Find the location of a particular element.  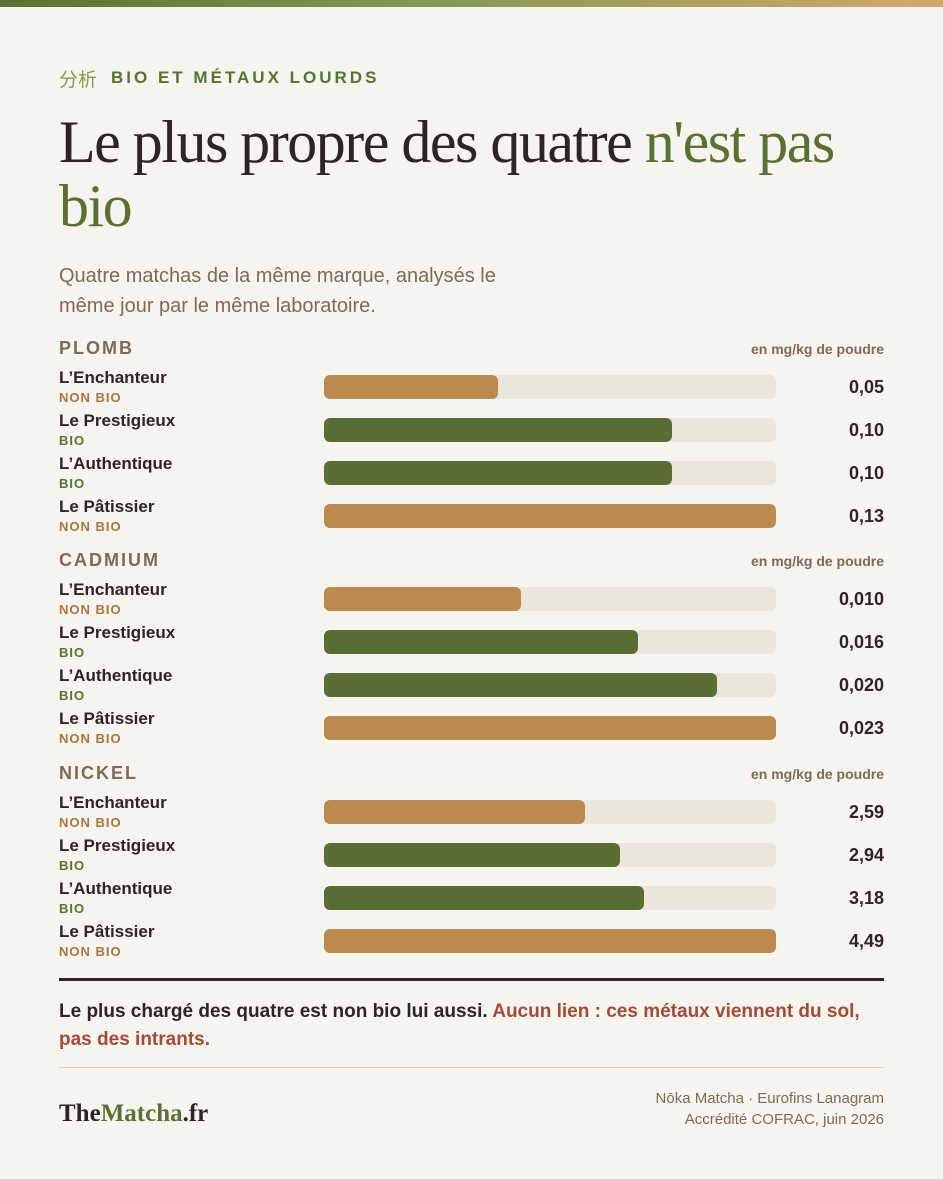

value-label: 3,18 is located at coordinates (866, 898).